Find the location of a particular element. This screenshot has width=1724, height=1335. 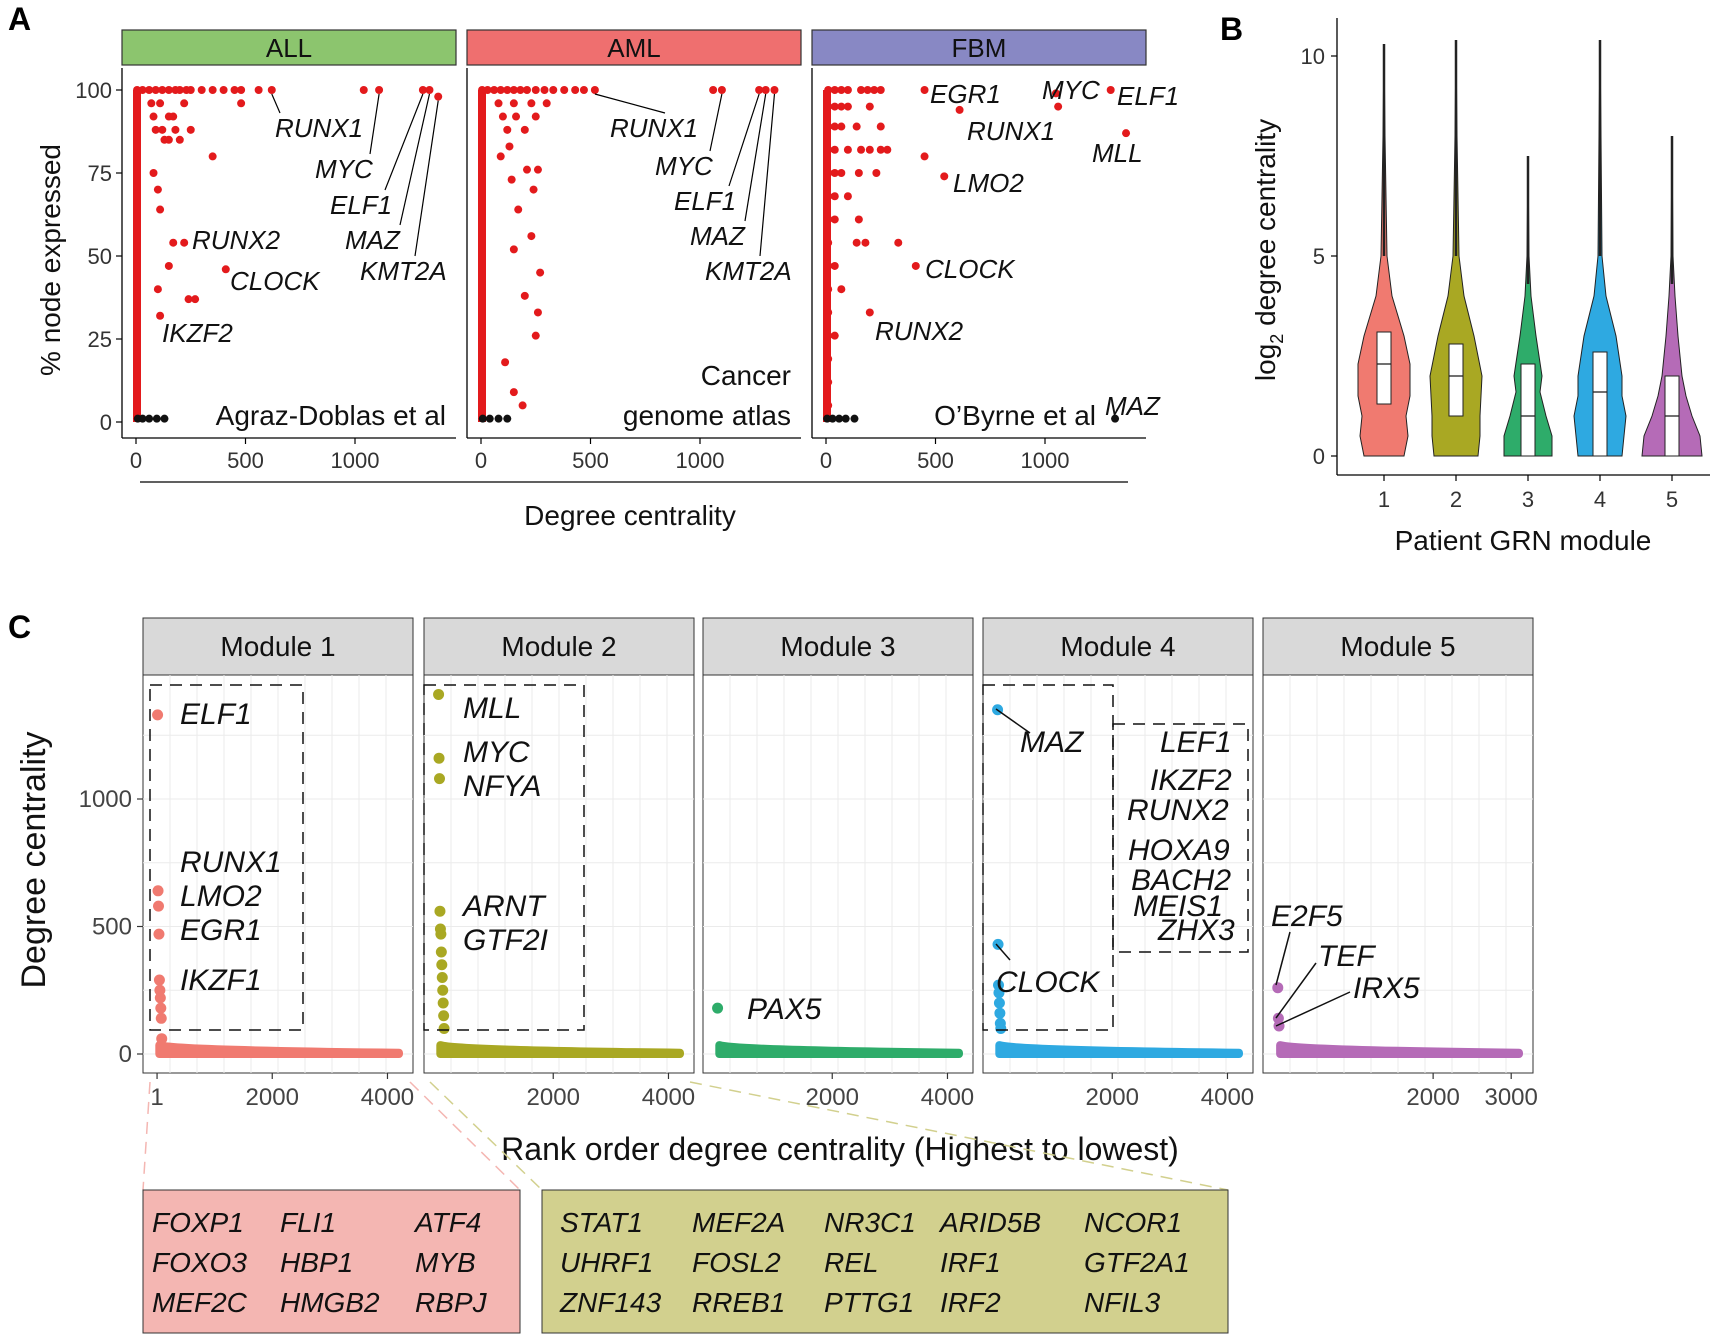

module-title: Module 5 is located at coordinates (1397, 646).